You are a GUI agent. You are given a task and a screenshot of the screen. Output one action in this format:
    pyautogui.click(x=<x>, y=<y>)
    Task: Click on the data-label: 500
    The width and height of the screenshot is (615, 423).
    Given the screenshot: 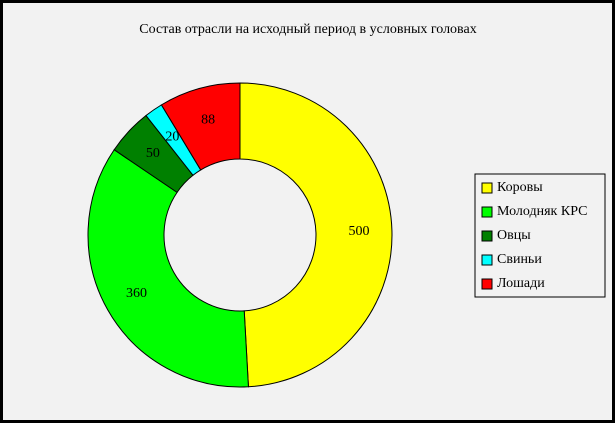 What is the action you would take?
    pyautogui.click(x=358, y=231)
    